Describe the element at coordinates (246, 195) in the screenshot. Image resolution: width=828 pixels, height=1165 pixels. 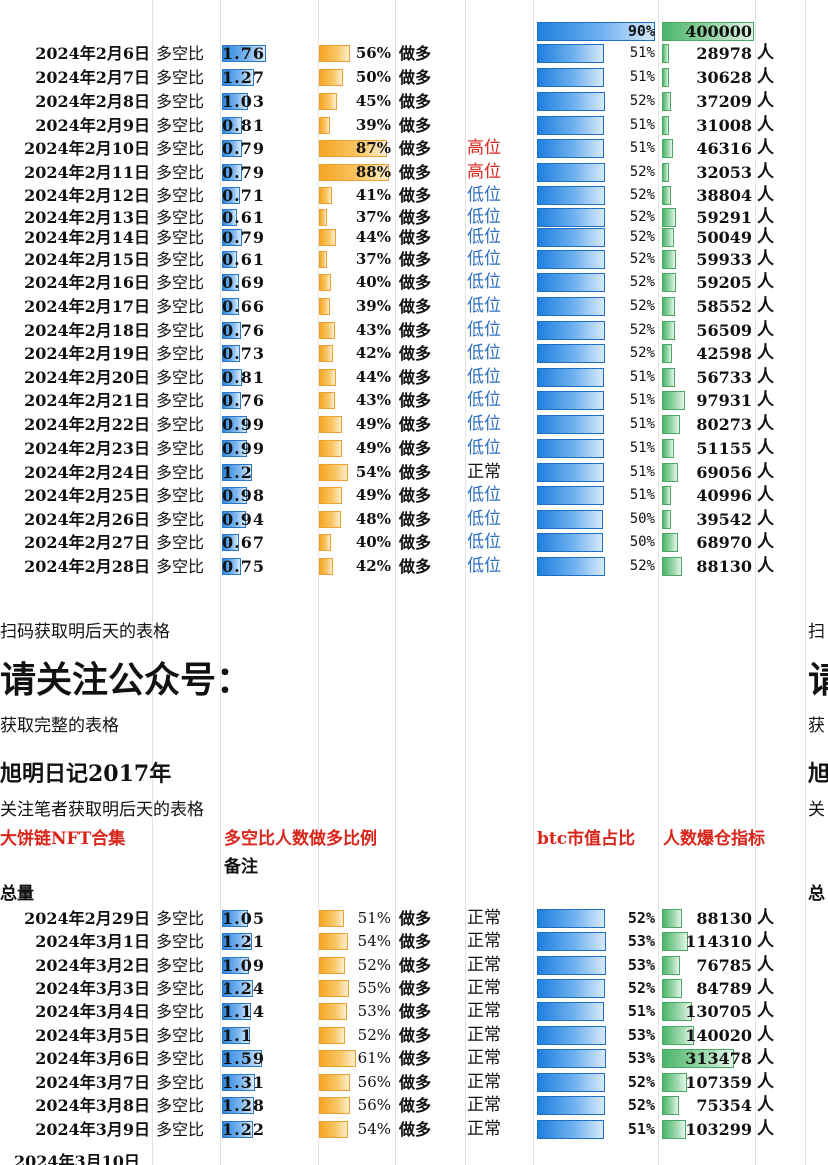
I see `ratio-cell: 0.71` at that location.